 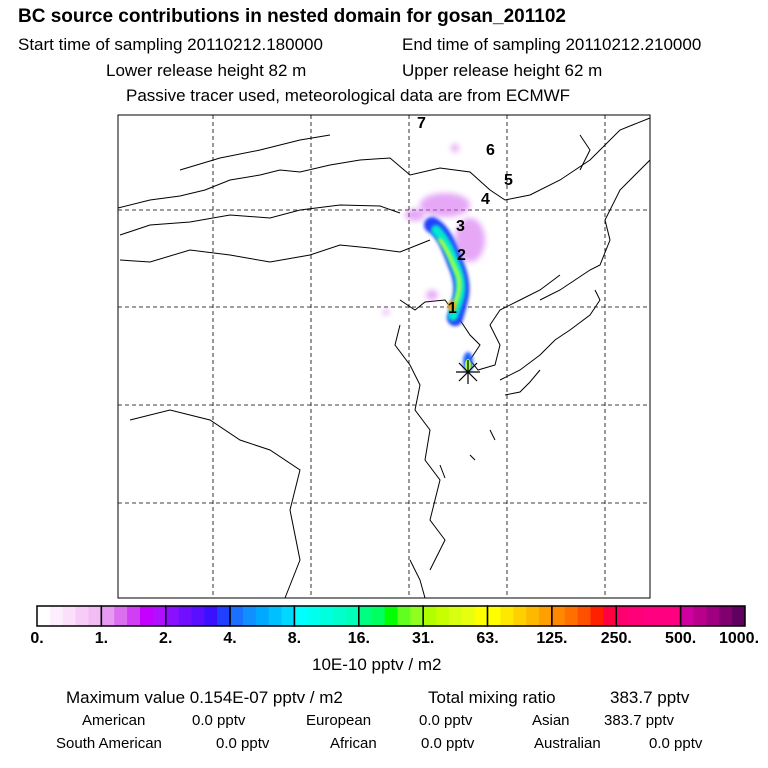 What do you see at coordinates (421, 123) in the screenshot?
I see `traj-label-7: 7` at bounding box center [421, 123].